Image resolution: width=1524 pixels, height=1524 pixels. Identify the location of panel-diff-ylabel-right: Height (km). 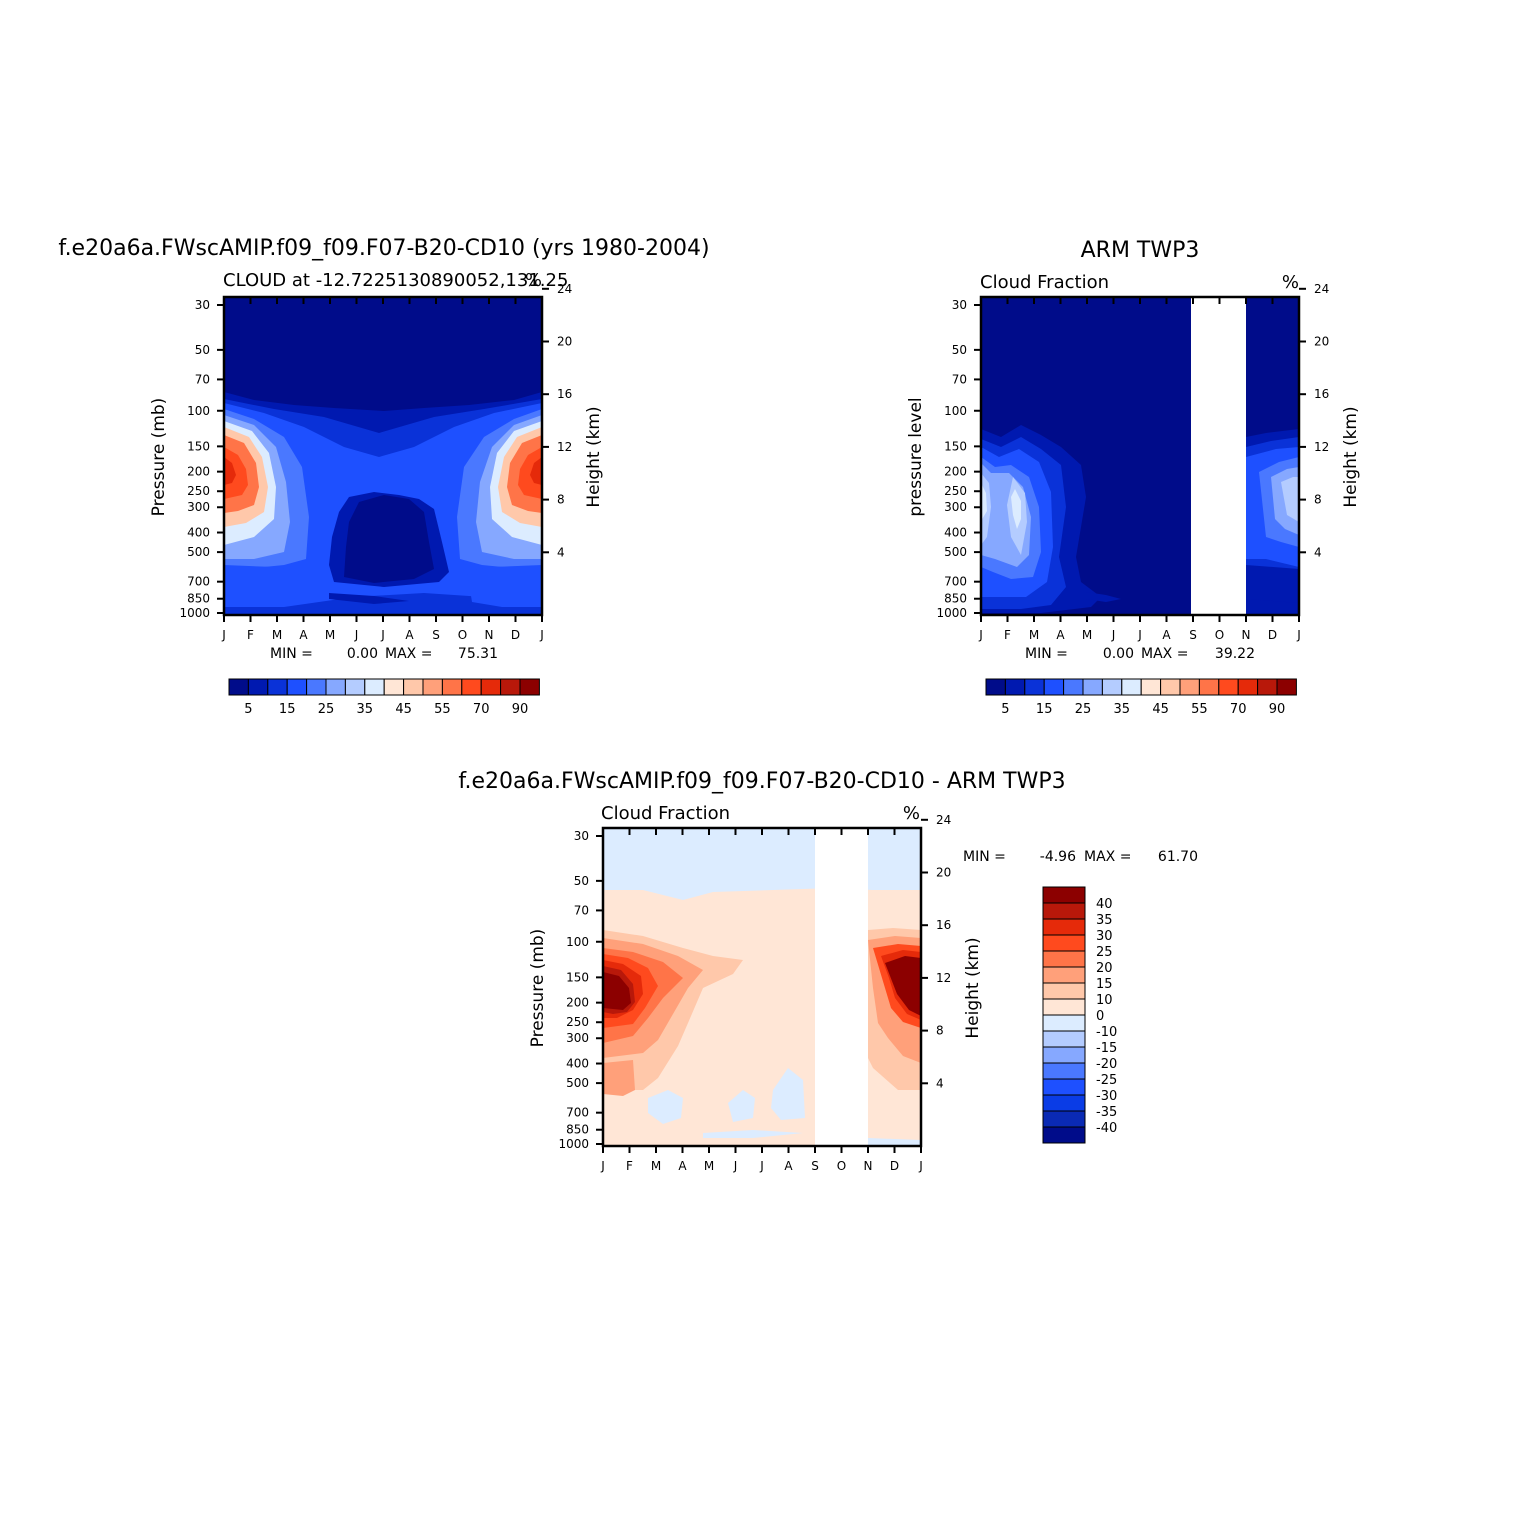
(973, 987).